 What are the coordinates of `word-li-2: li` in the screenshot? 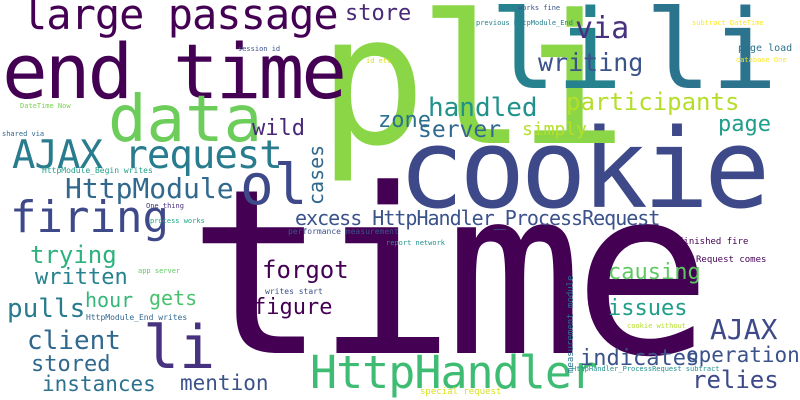 It's located at (711, 57).